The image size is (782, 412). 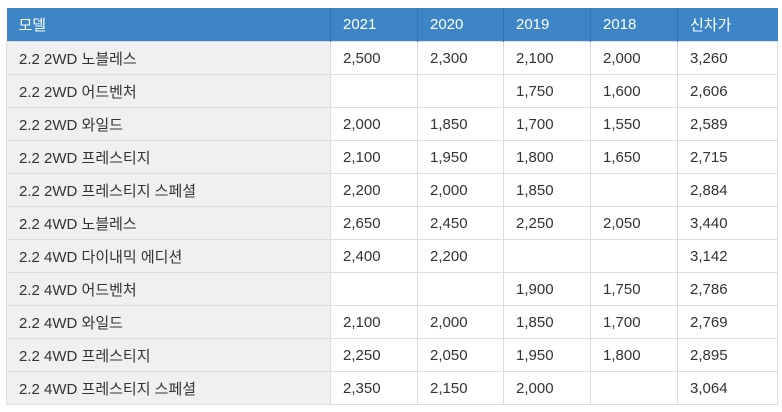 I want to click on price-cell: 2,589, so click(x=727, y=124).